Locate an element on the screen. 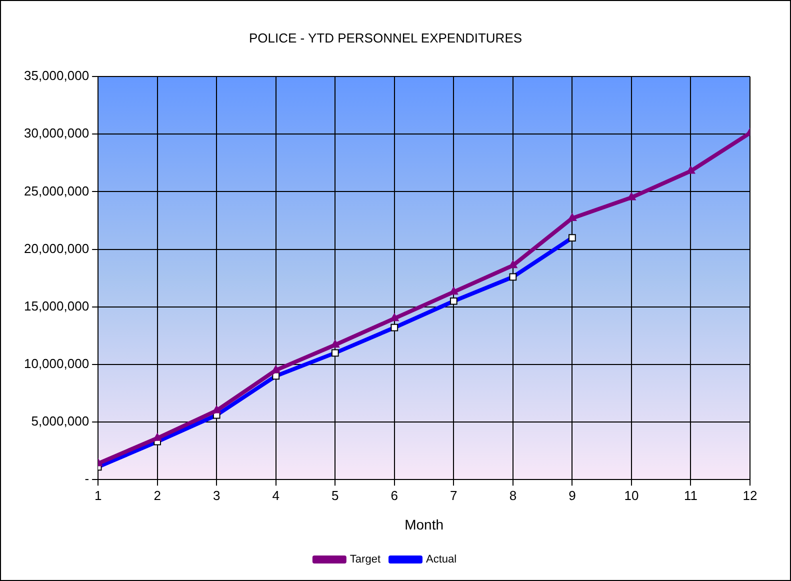 This screenshot has height=581, width=791. x-tick-label: 1 is located at coordinates (98, 495).